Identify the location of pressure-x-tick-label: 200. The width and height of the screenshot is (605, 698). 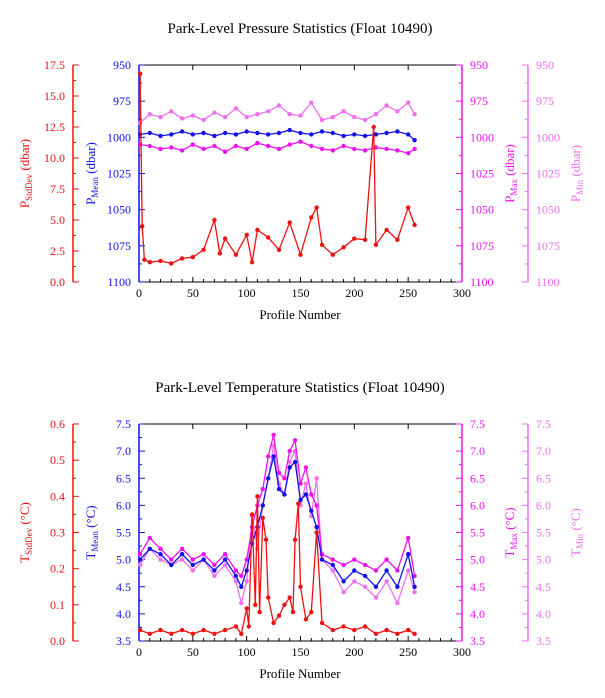
(354, 293).